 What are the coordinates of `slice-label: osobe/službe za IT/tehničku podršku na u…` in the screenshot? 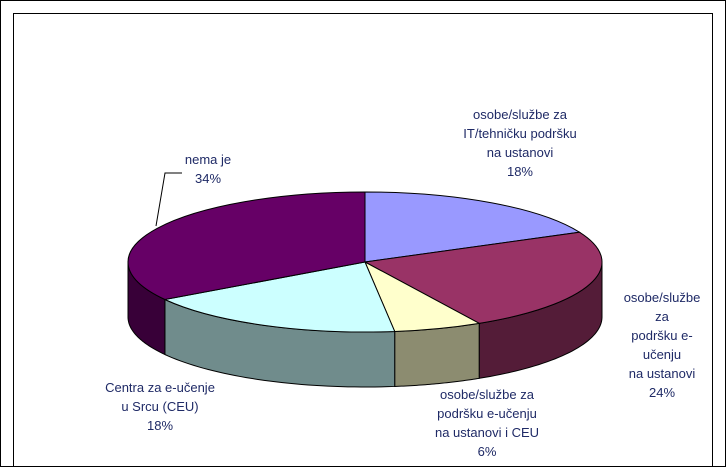 It's located at (519, 143).